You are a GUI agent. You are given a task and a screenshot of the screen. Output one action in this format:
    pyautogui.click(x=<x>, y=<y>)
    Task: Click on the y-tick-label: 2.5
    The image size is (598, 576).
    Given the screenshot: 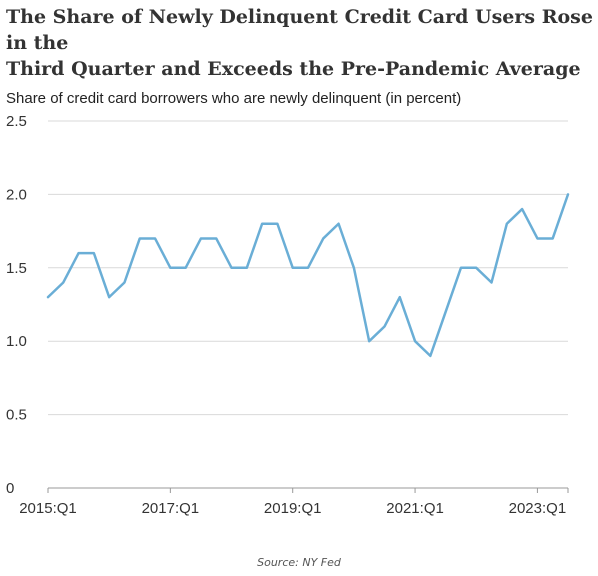 What is the action you would take?
    pyautogui.click(x=16, y=121)
    